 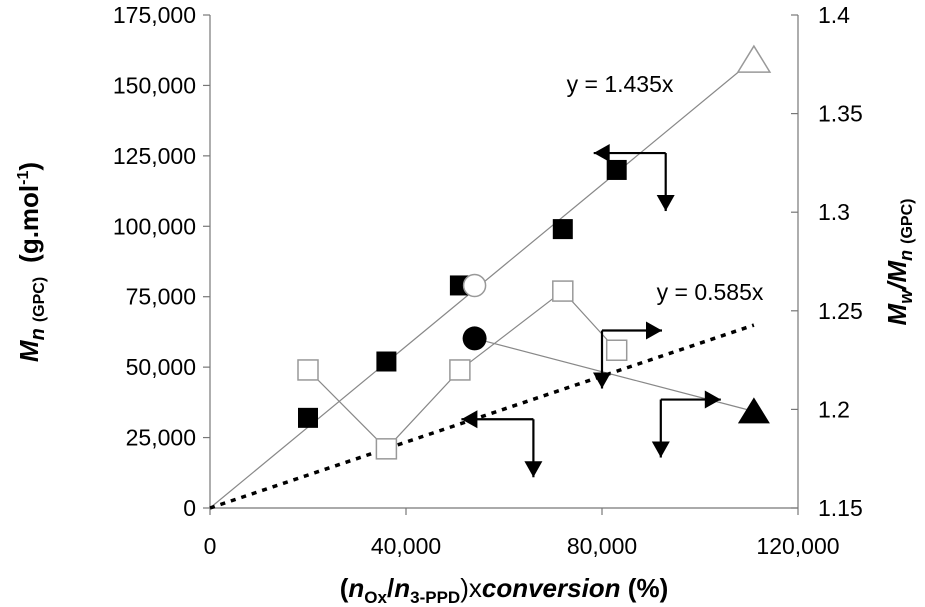 What do you see at coordinates (710, 292) in the screenshot?
I see `trendline-label: y = 0.585x` at bounding box center [710, 292].